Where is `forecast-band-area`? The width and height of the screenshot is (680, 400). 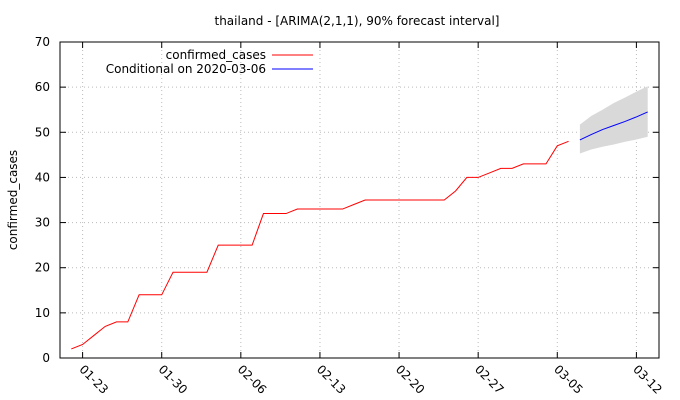 forecast-band-area is located at coordinates (613, 120).